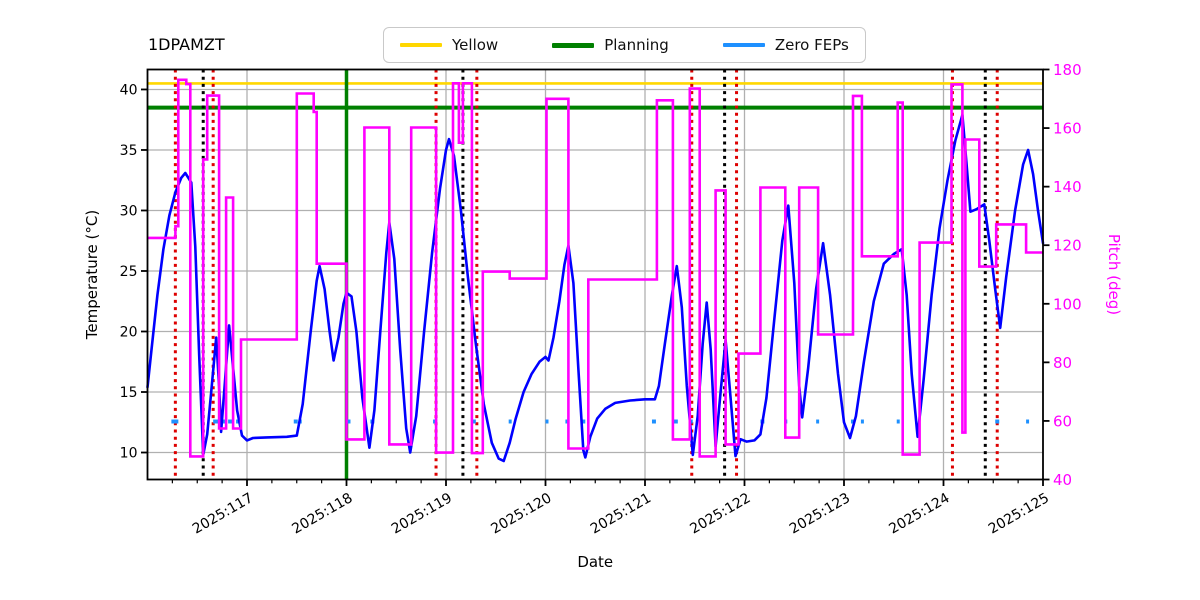 This screenshot has width=1200, height=600. Describe the element at coordinates (129, 332) in the screenshot. I see `y-left-tick-label: 20` at that location.